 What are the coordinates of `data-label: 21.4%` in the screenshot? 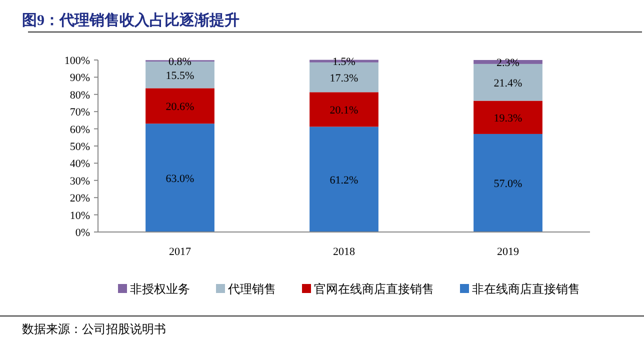 It's located at (508, 83).